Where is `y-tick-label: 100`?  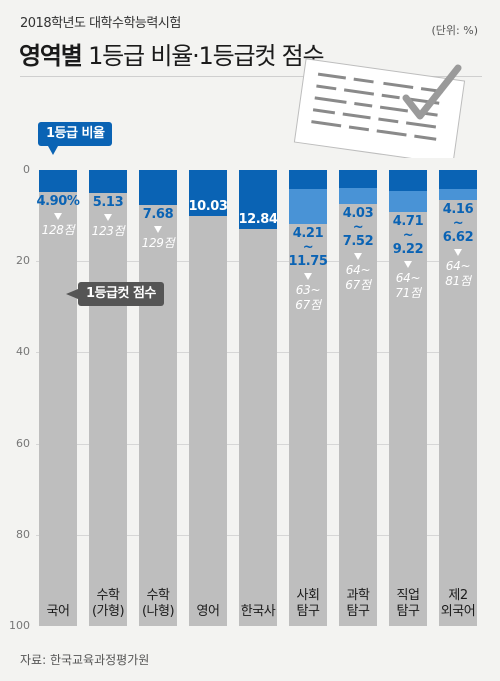 y-tick-label: 100 is located at coordinates (19, 625).